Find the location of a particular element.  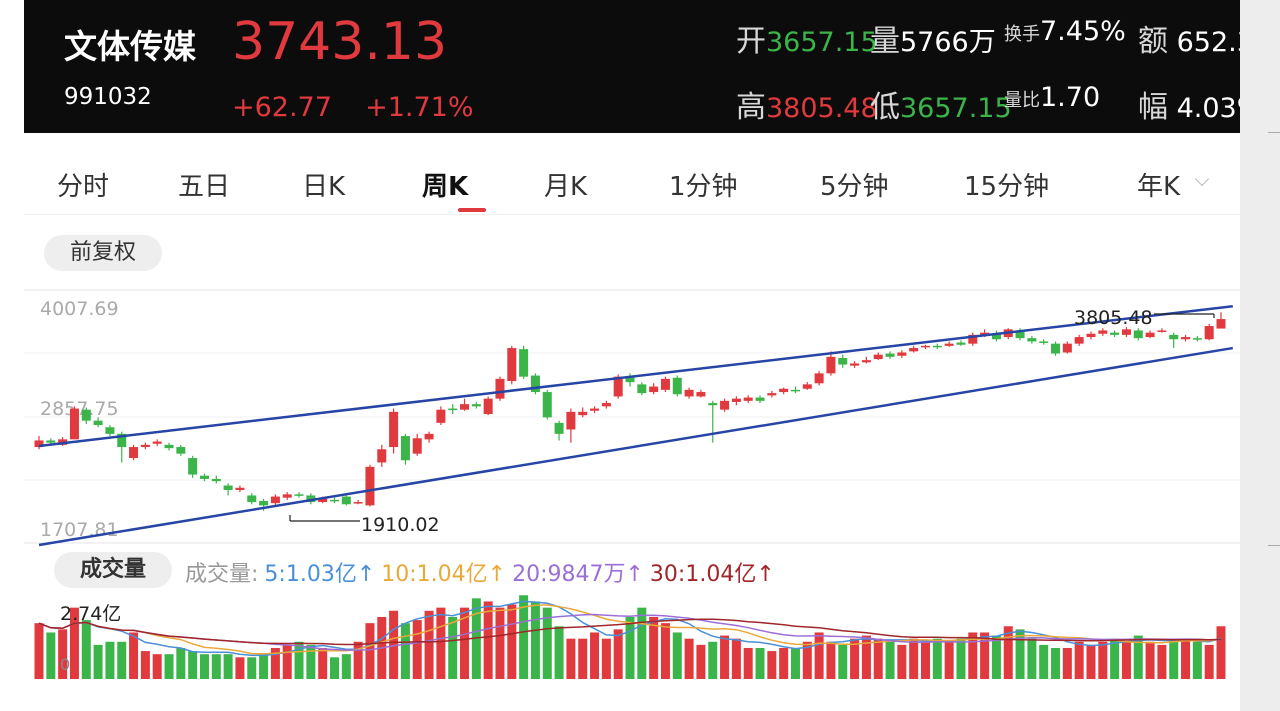

amount-stat: 额 652.3 is located at coordinates (1189, 38).